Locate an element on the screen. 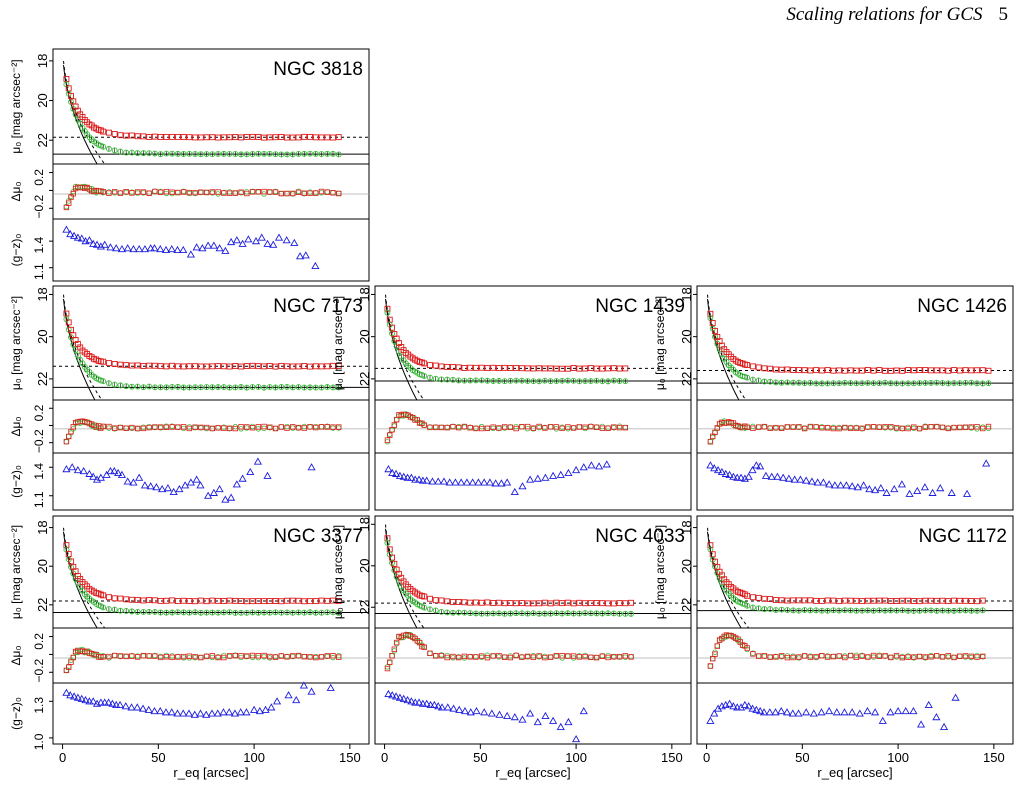 The width and height of the screenshot is (1016, 798). x-axis-label: r_eq [arcsec] is located at coordinates (532, 772).